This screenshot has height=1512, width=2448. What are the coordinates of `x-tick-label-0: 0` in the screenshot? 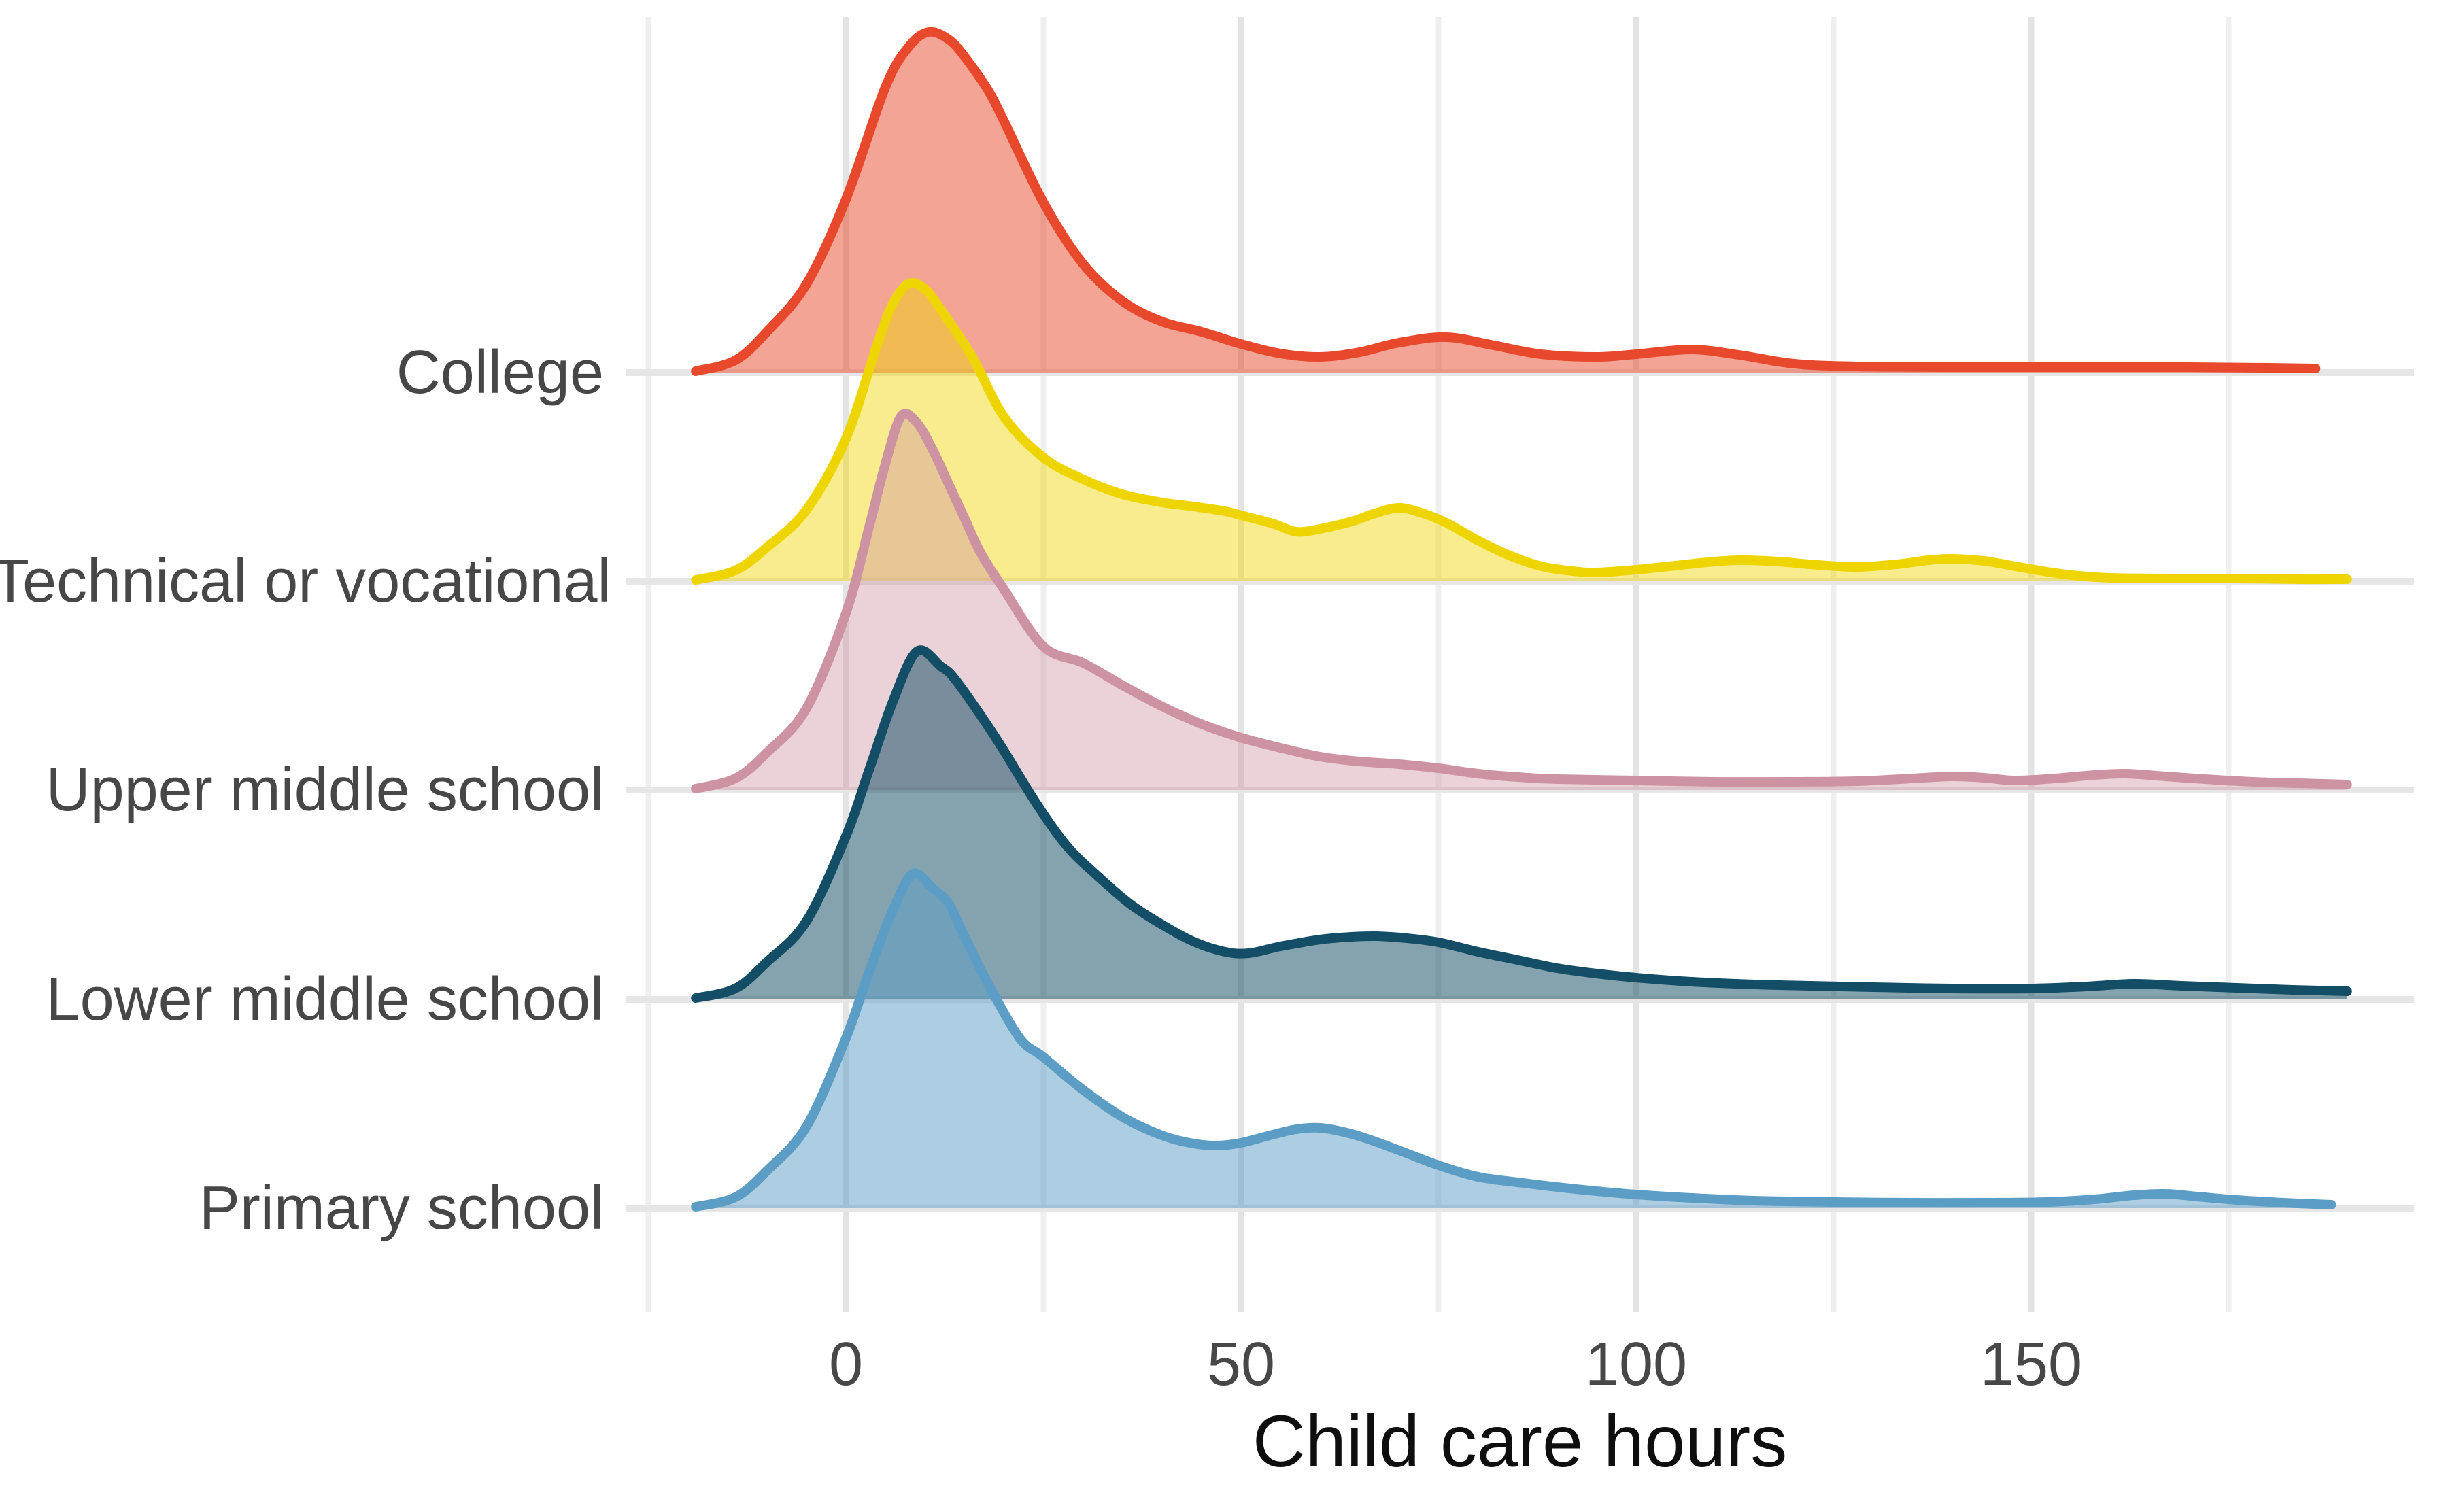 It's located at (846, 1364).